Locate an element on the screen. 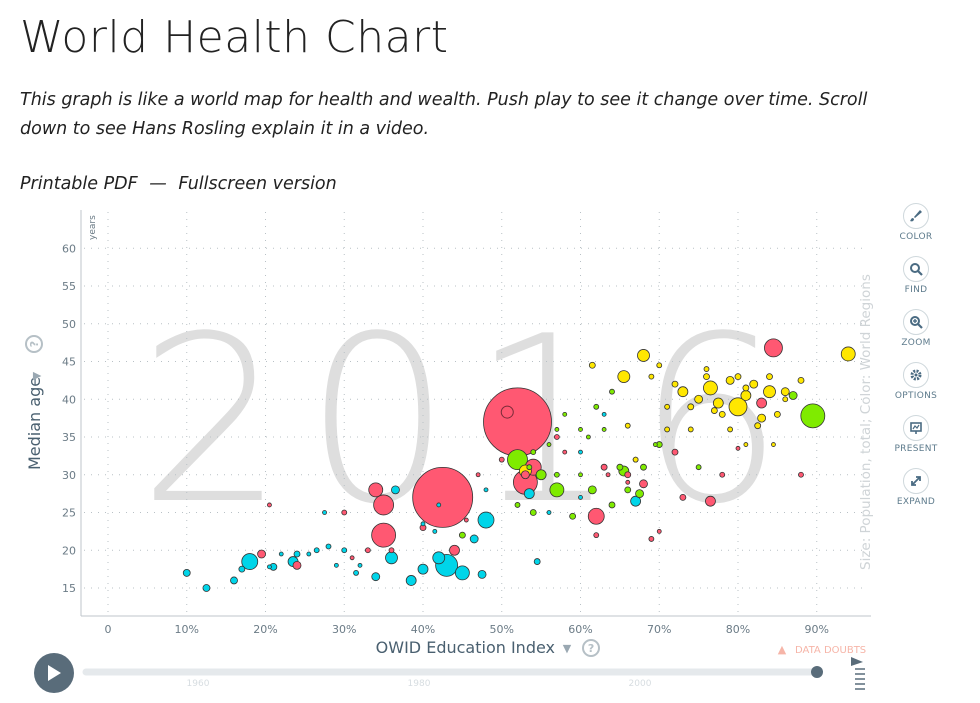 This screenshot has height=703, width=980. speed-control is located at coordinates (858, 673).